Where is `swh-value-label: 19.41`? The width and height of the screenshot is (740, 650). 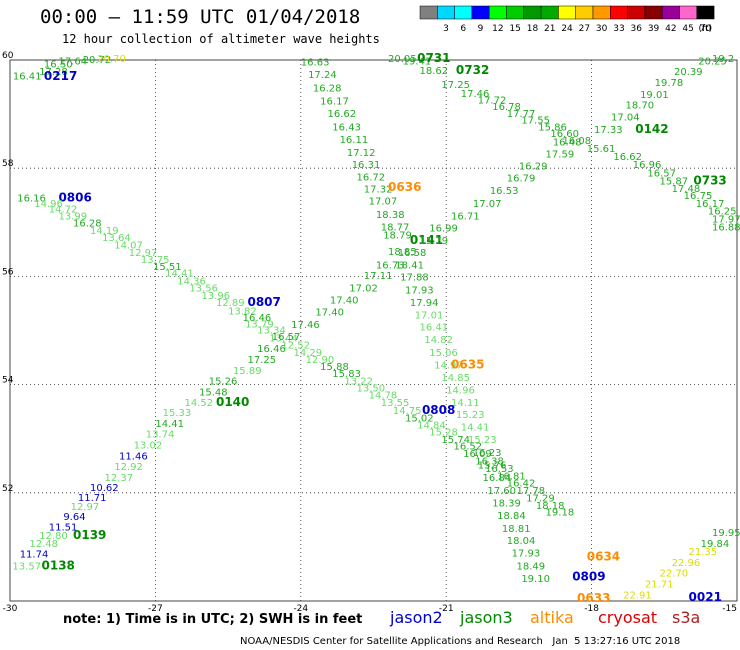
swh-value-label: 19.41 is located at coordinates (417, 61).